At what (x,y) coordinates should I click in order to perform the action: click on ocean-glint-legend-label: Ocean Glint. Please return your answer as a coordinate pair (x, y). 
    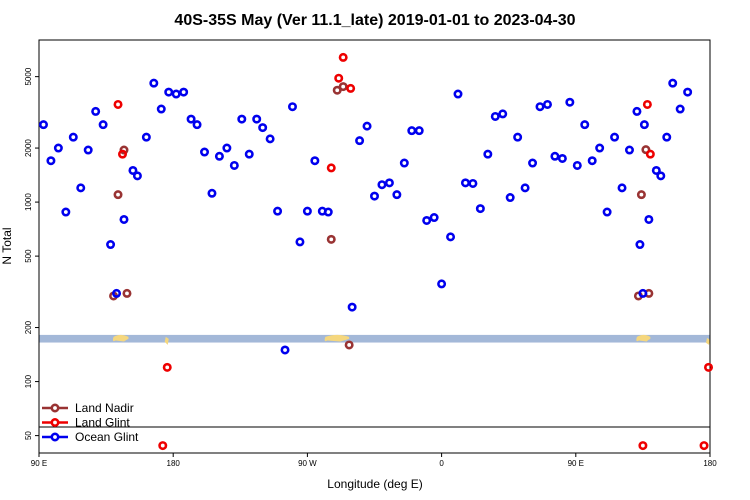
    Looking at the image, I should click on (107, 437).